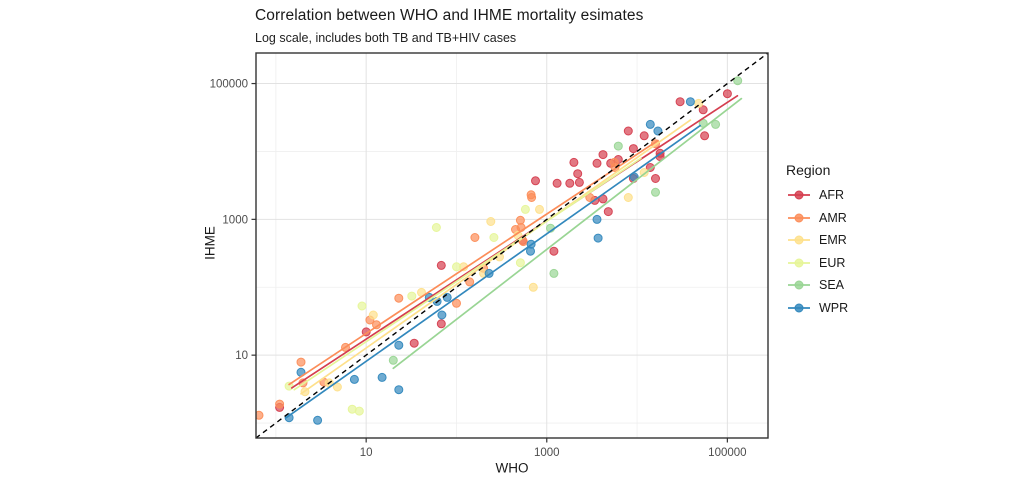 This screenshot has height=482, width=1024. What do you see at coordinates (817, 195) in the screenshot?
I see `legend-entry-afr: AFR` at bounding box center [817, 195].